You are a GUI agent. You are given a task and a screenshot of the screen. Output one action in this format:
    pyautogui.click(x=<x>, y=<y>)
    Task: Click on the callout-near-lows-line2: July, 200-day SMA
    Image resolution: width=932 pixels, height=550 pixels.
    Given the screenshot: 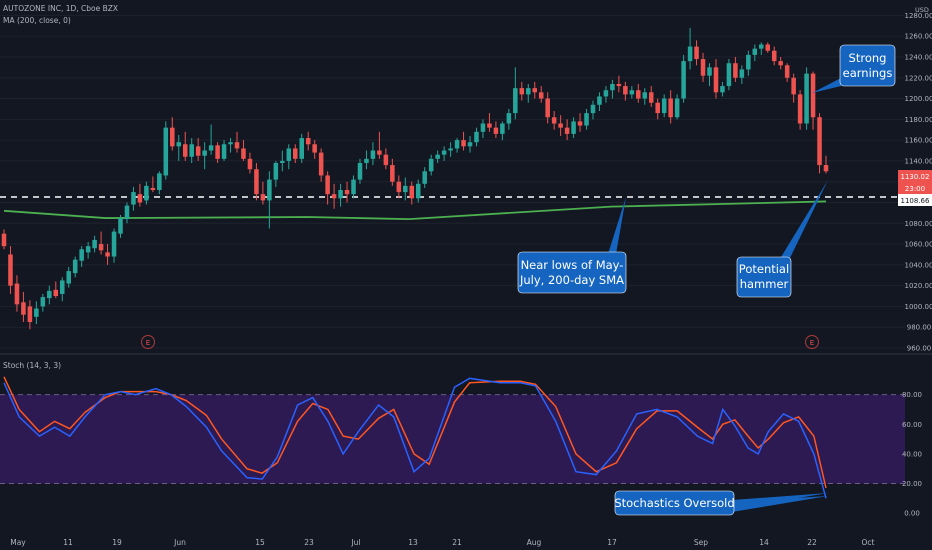 What is the action you would take?
    pyautogui.click(x=571, y=280)
    